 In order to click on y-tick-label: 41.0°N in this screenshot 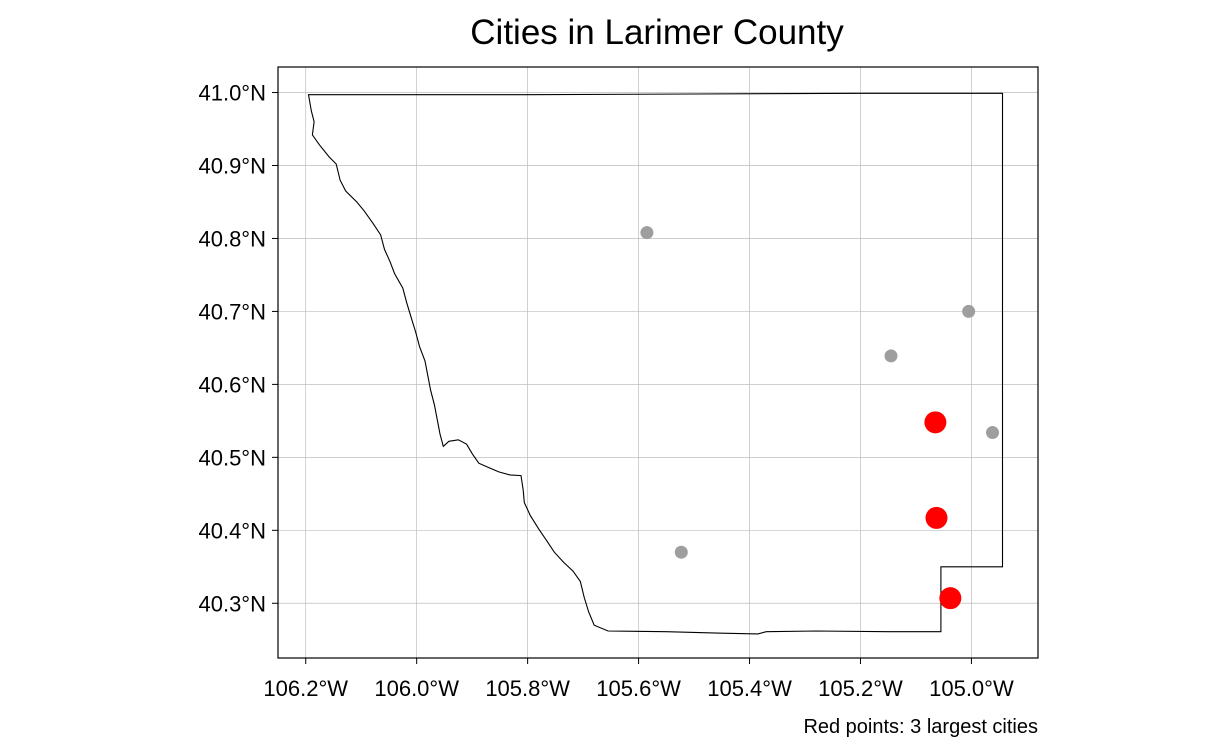, I will do `click(232, 93)`.